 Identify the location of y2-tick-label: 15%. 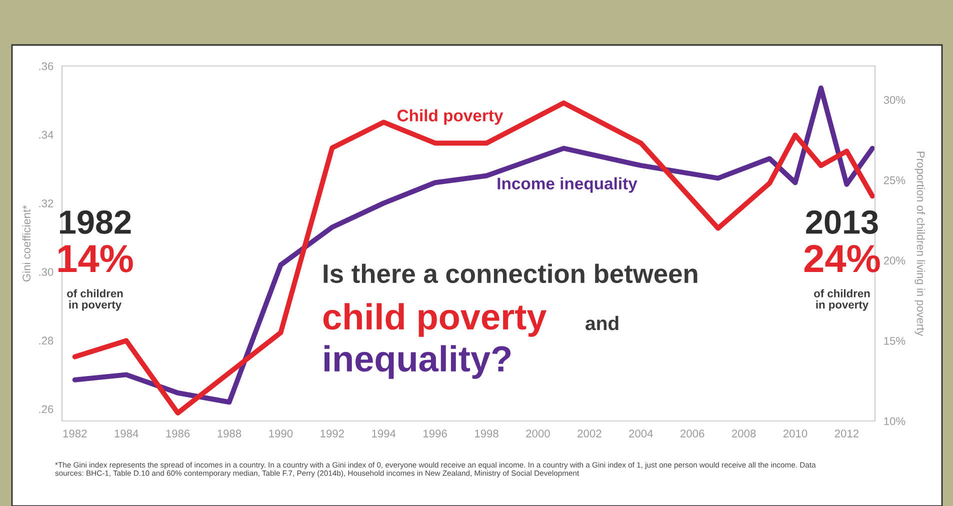
(895, 341).